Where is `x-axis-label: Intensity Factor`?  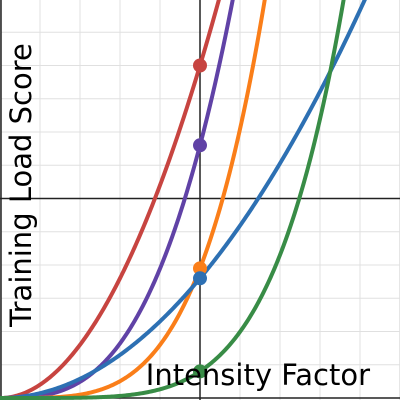
x-axis-label: Intensity Factor is located at coordinates (258, 375).